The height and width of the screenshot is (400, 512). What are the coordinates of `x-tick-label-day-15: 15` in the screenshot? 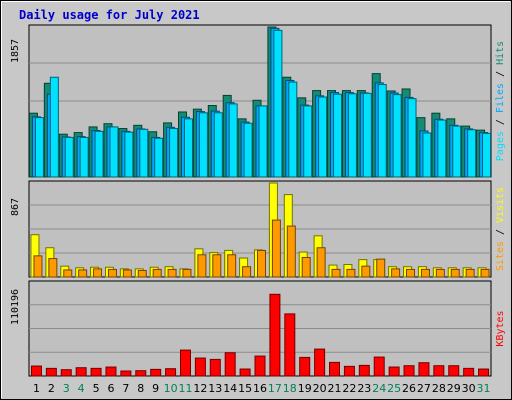 It's located at (245, 388).